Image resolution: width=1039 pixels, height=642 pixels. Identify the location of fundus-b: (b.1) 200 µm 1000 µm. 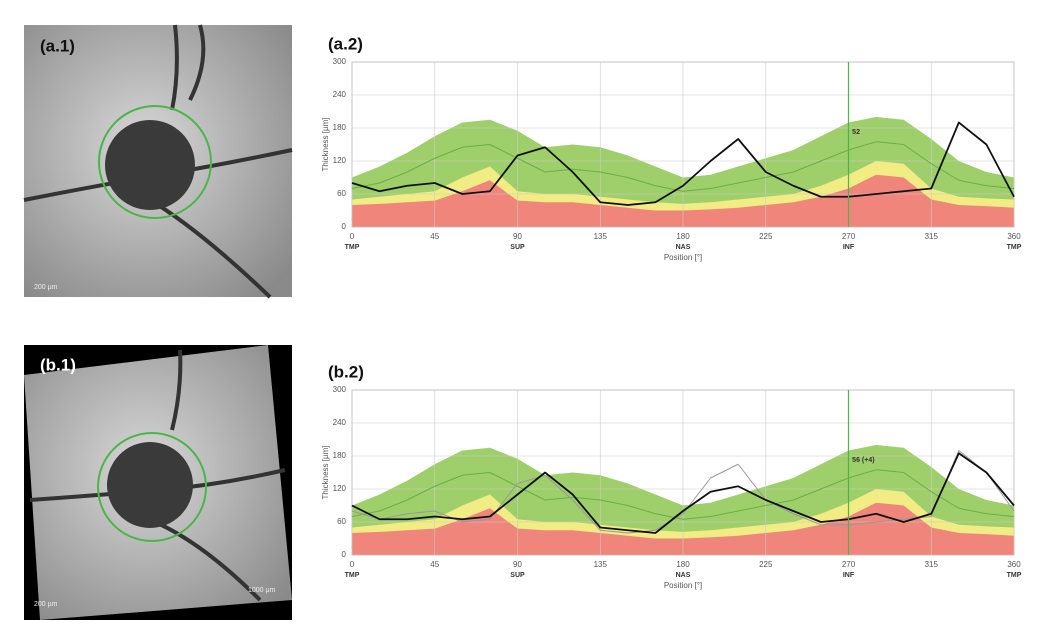
(158, 482).